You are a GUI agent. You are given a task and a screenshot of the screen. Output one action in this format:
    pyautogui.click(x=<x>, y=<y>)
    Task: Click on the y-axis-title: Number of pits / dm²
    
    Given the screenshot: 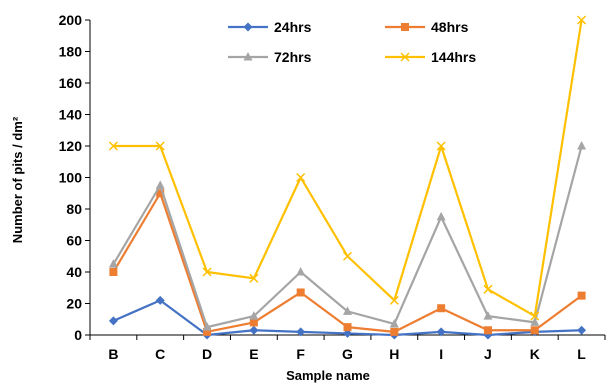 What is the action you would take?
    pyautogui.click(x=17, y=179)
    